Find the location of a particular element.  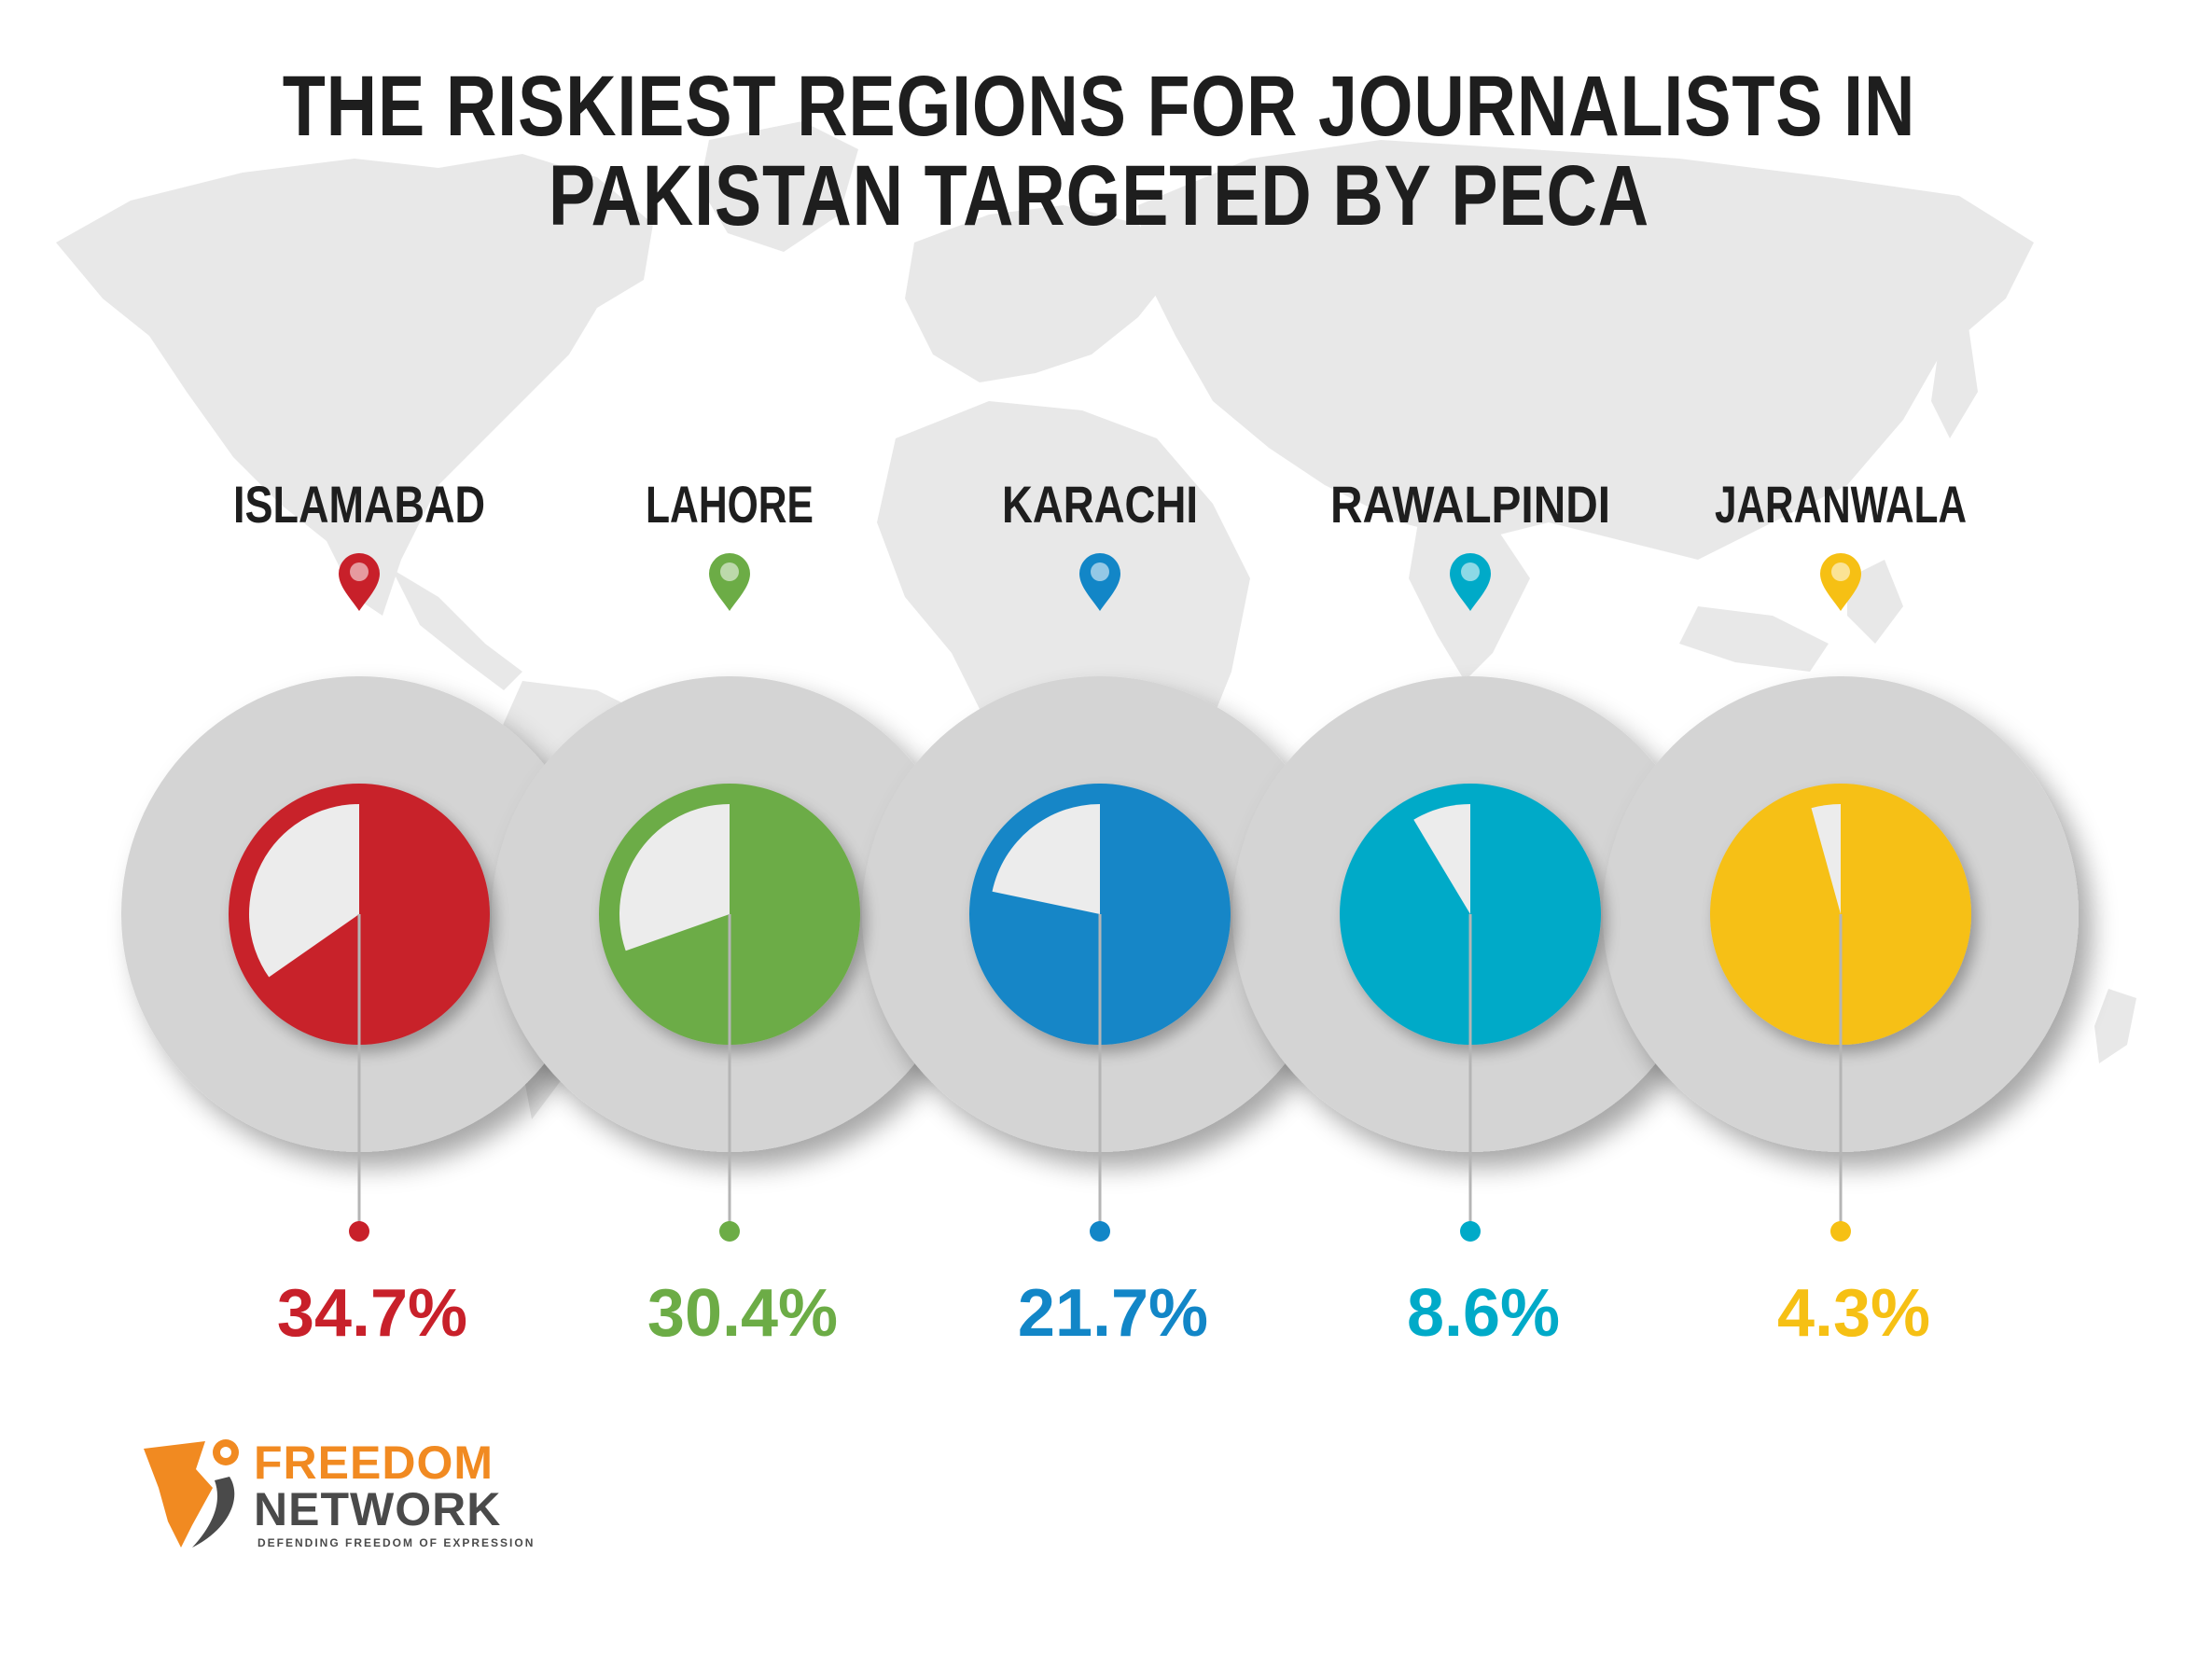

logo-word-network: NETWORK is located at coordinates (378, 1509).